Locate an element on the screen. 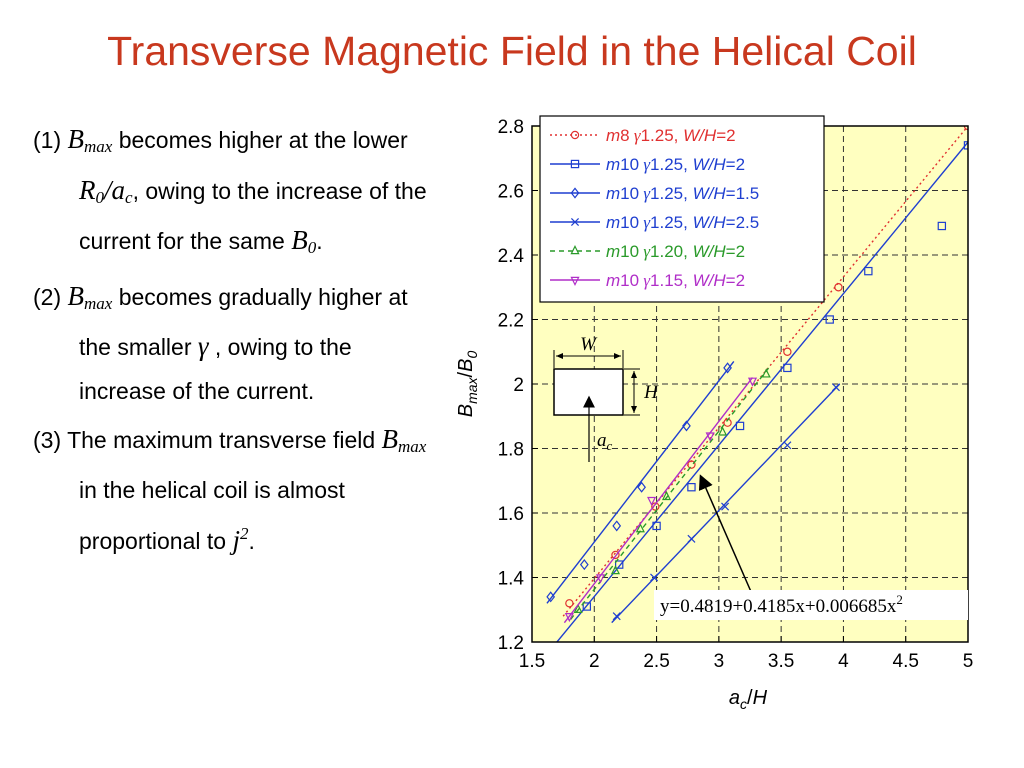 This screenshot has width=1024, height=768. x-tick-label: 4 is located at coordinates (843, 661).